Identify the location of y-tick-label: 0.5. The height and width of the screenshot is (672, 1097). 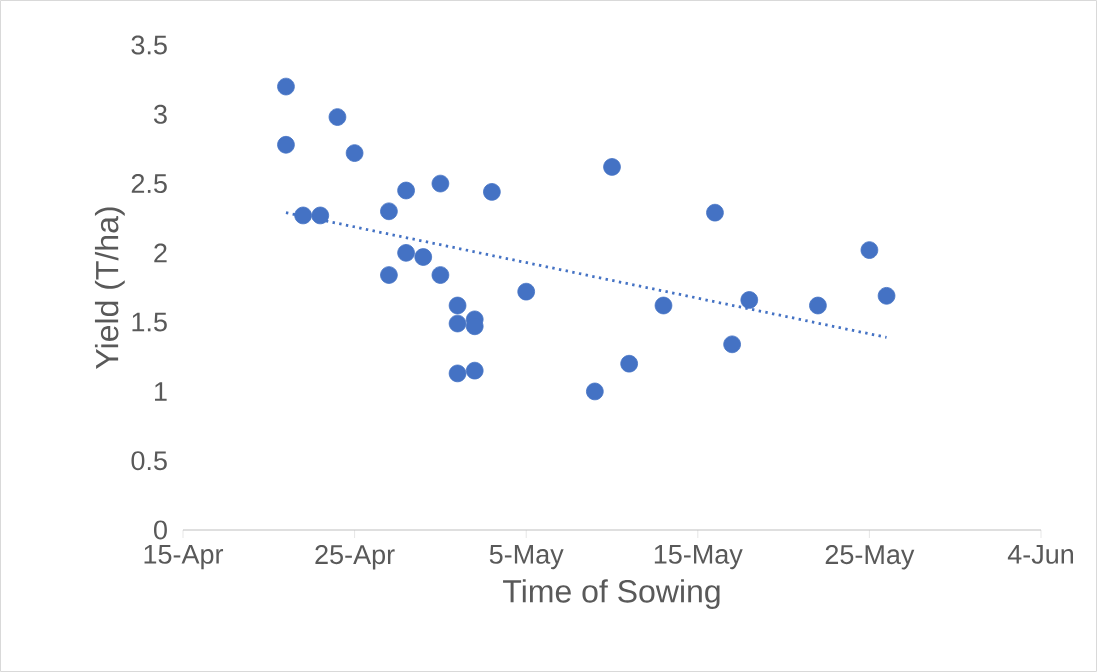
(149, 461).